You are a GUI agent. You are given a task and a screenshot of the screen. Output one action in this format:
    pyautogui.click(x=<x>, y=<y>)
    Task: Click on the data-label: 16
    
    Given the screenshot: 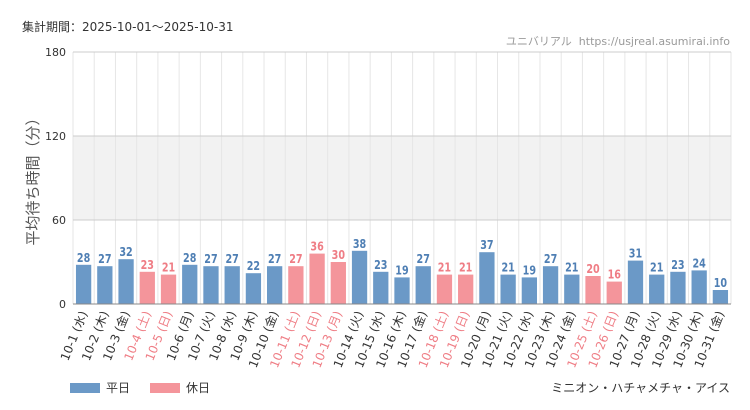 What is the action you would take?
    pyautogui.click(x=614, y=275)
    